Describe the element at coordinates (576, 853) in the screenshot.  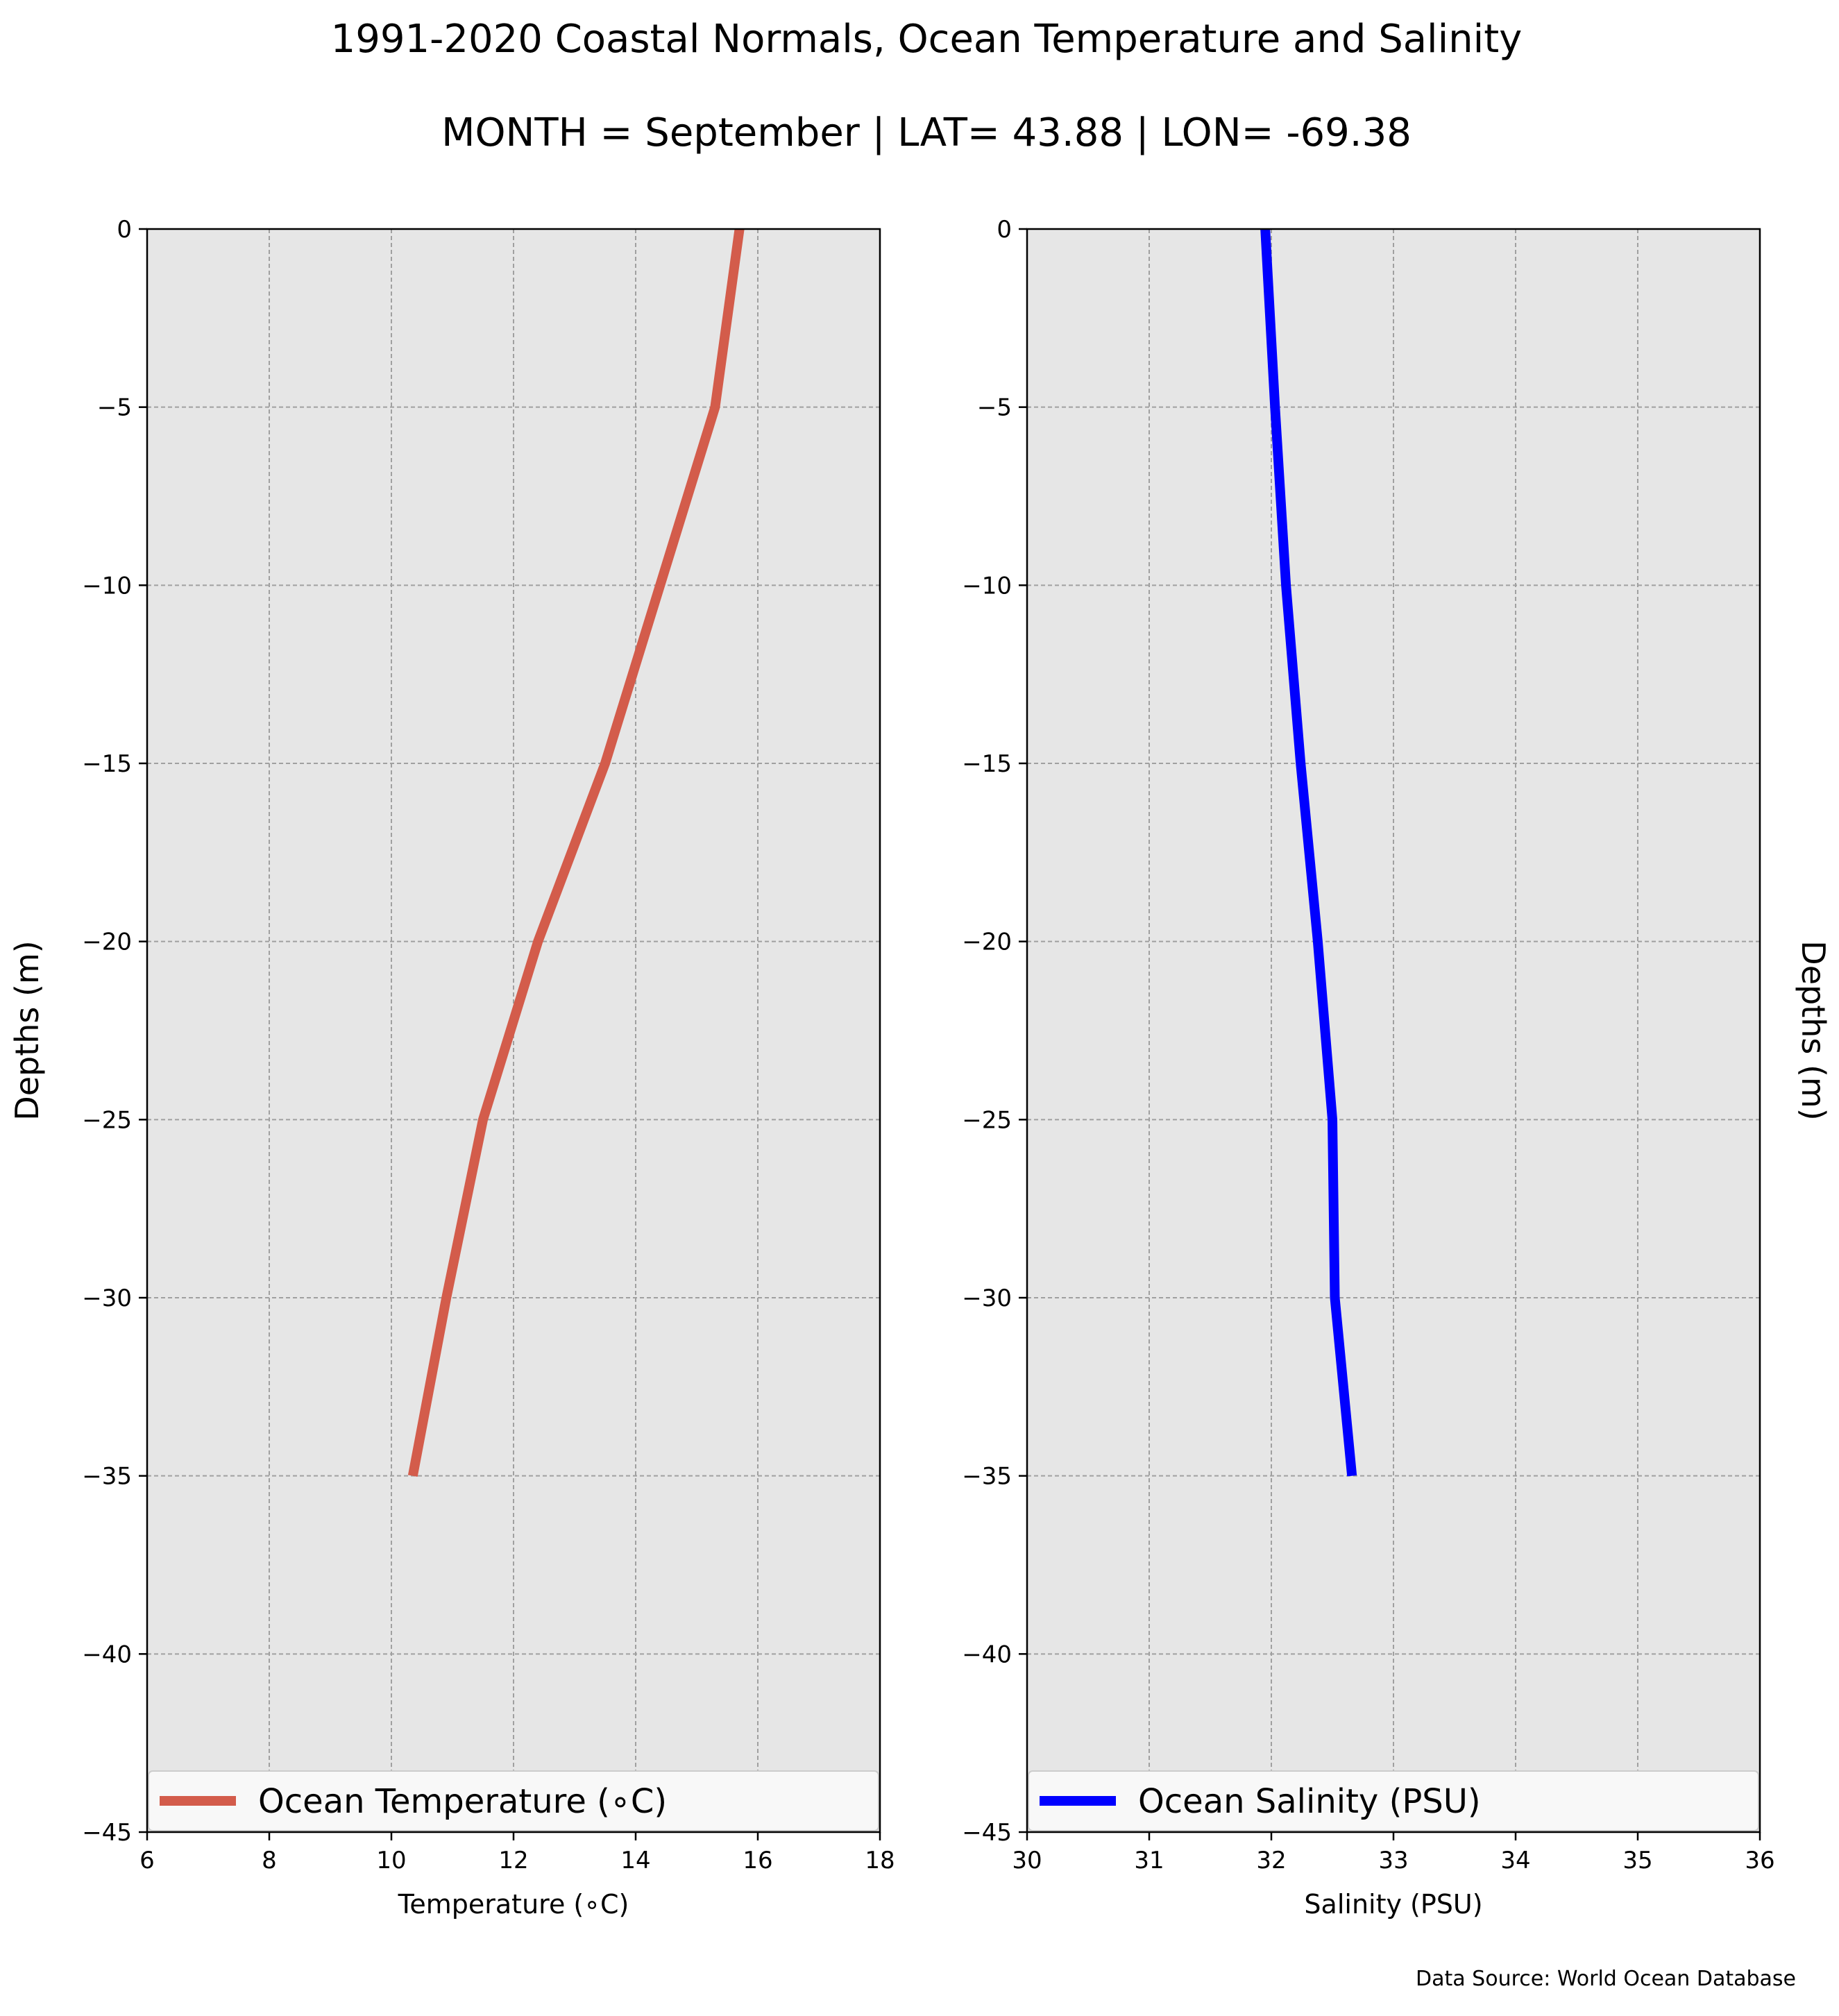
I see `series-line-temperature` at that location.